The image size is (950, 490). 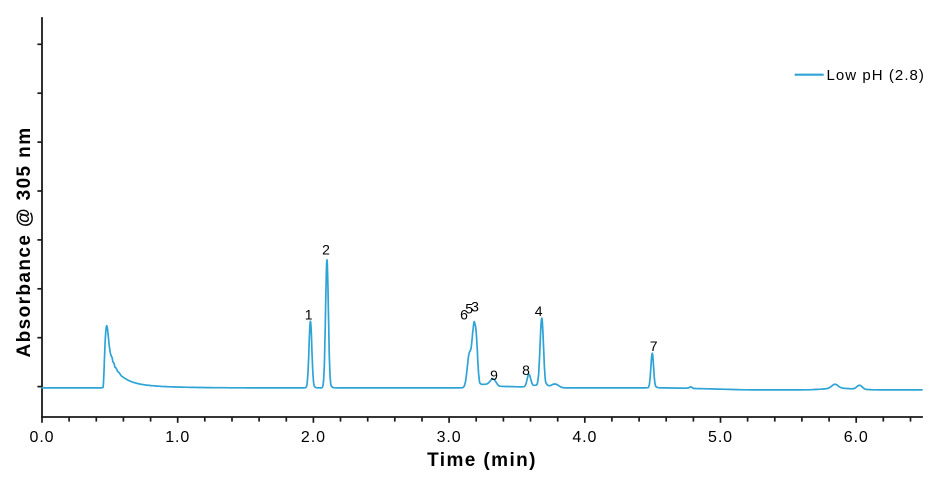 What do you see at coordinates (313, 437) in the screenshot?
I see `svg-text: 2.0` at bounding box center [313, 437].